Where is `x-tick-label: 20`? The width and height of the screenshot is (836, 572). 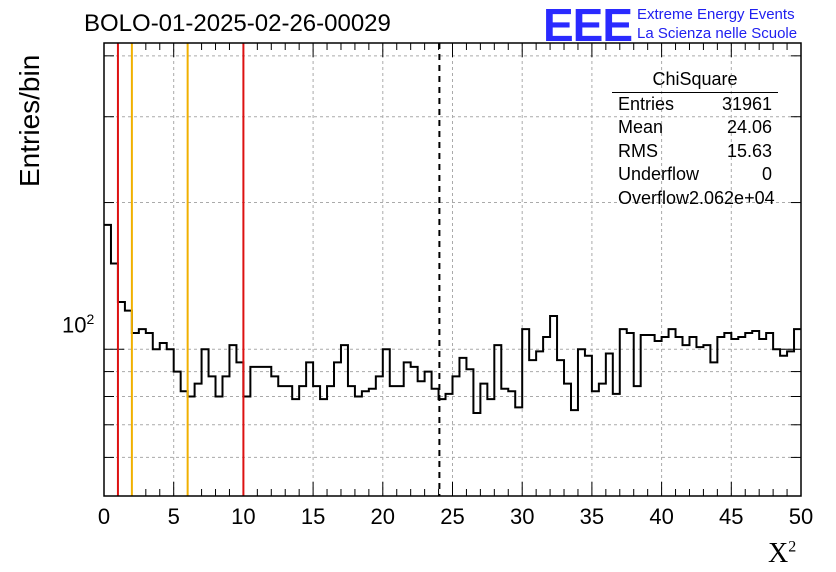
x-tick-label: 20 is located at coordinates (383, 516).